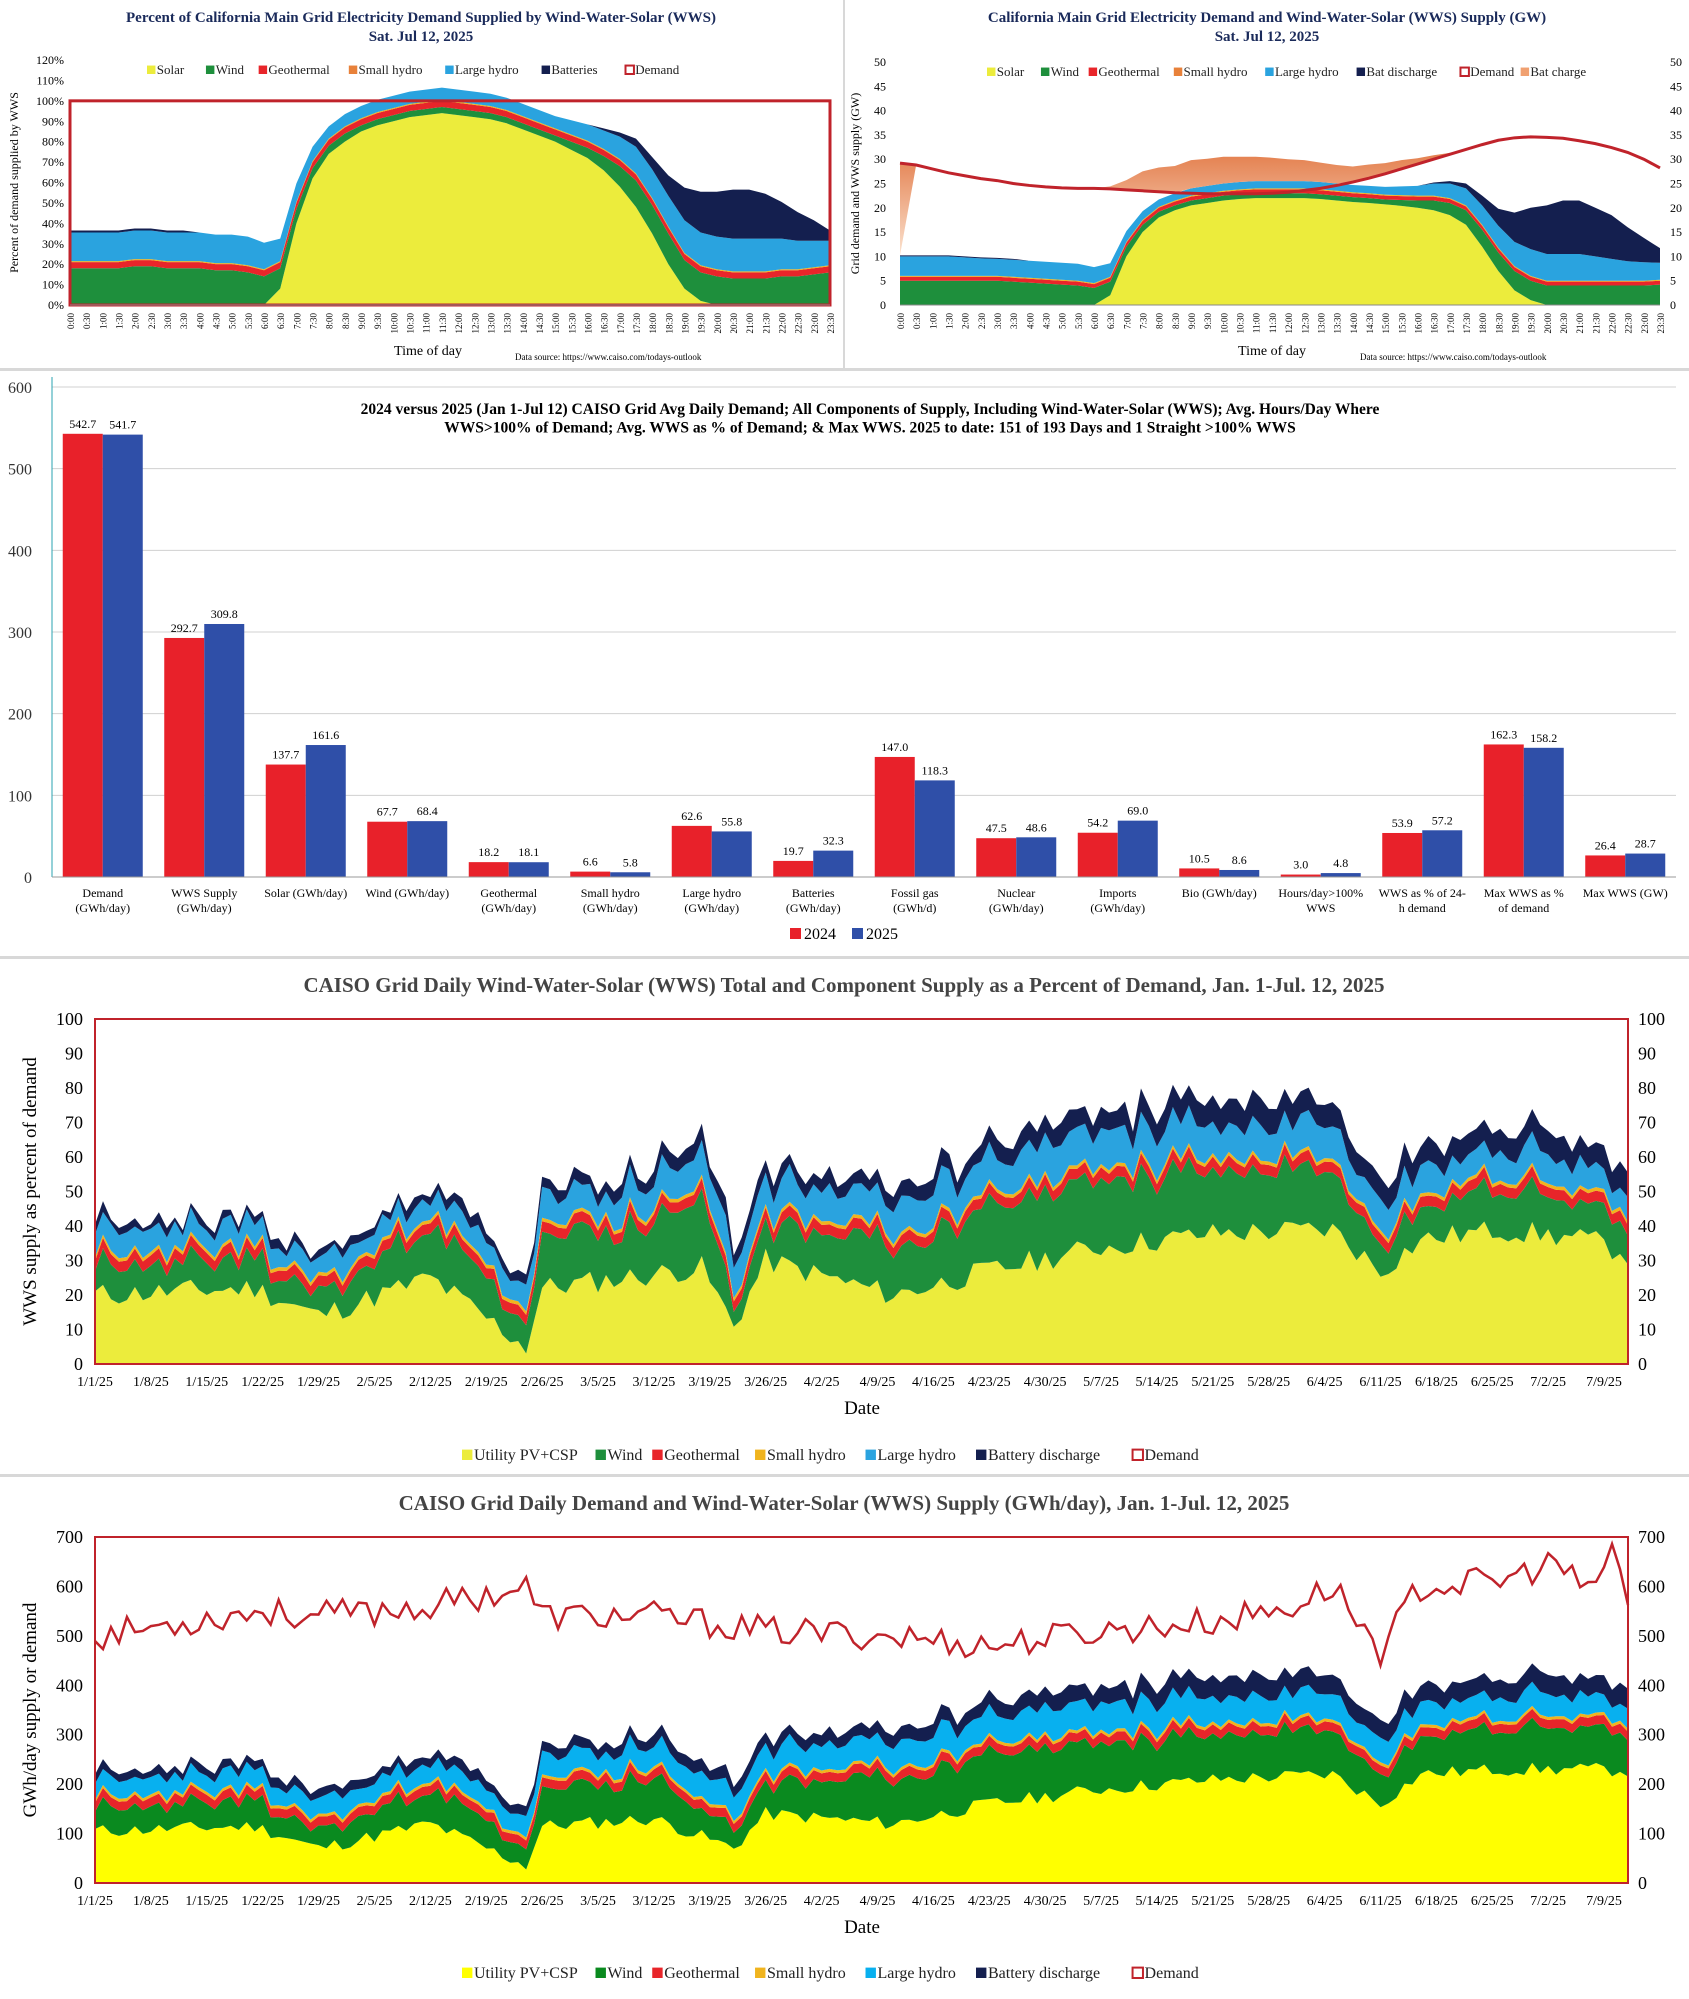  I want to click on data-label: 32.3, so click(833, 841).